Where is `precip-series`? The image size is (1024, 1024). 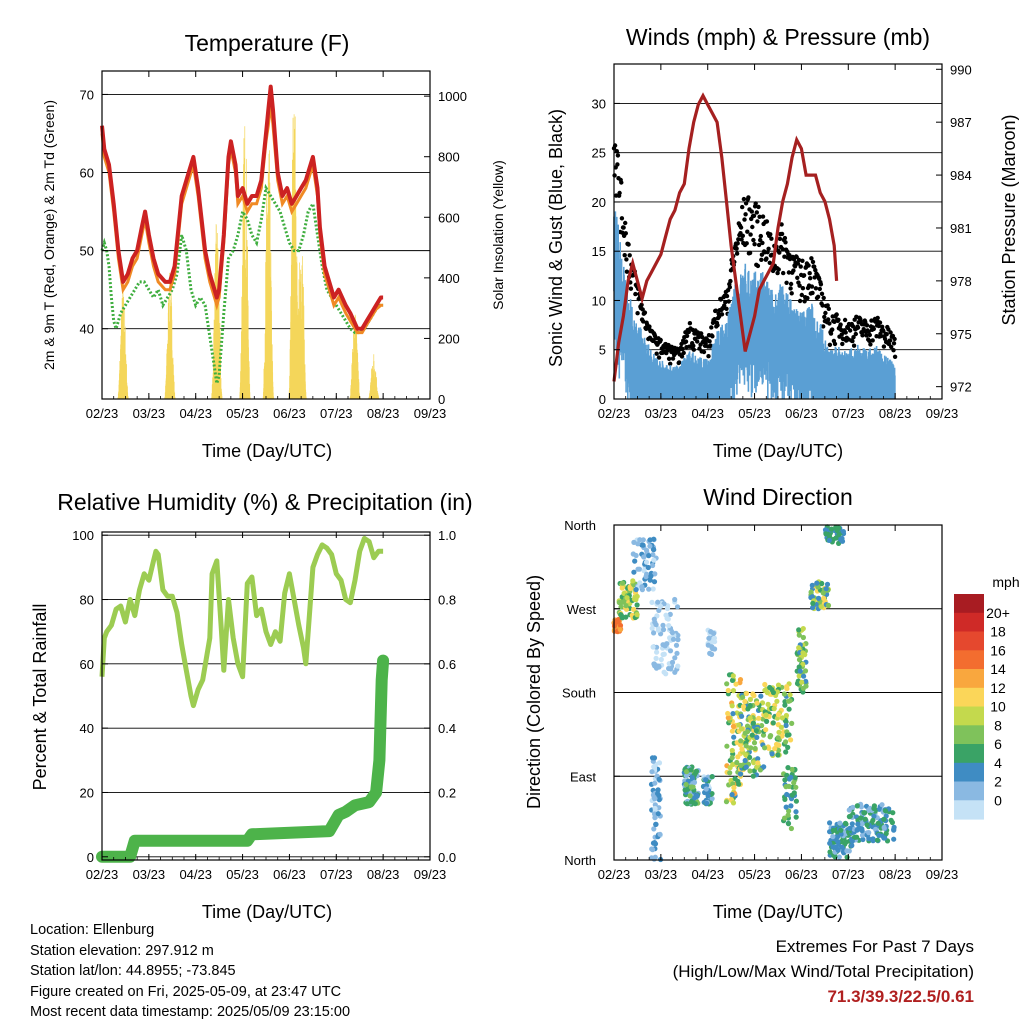 precip-series is located at coordinates (243, 758).